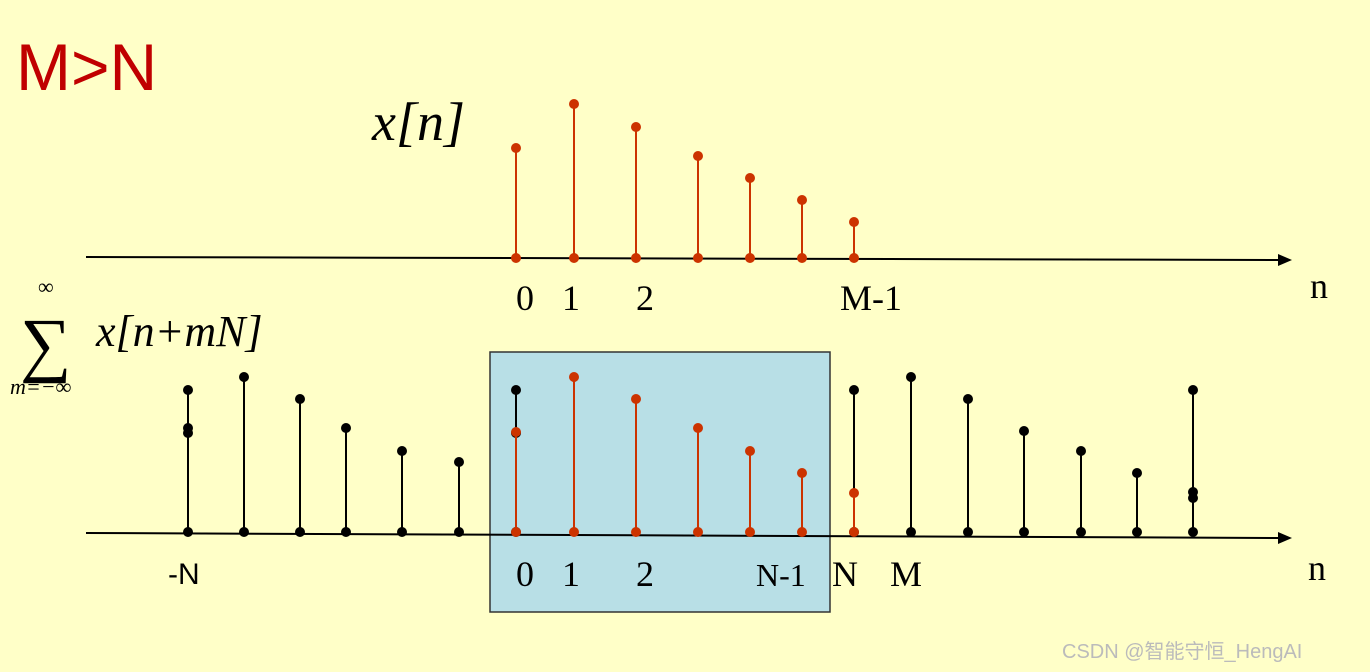 Image resolution: width=1370 pixels, height=672 pixels. What do you see at coordinates (86, 67) in the screenshot?
I see `title: M>N` at bounding box center [86, 67].